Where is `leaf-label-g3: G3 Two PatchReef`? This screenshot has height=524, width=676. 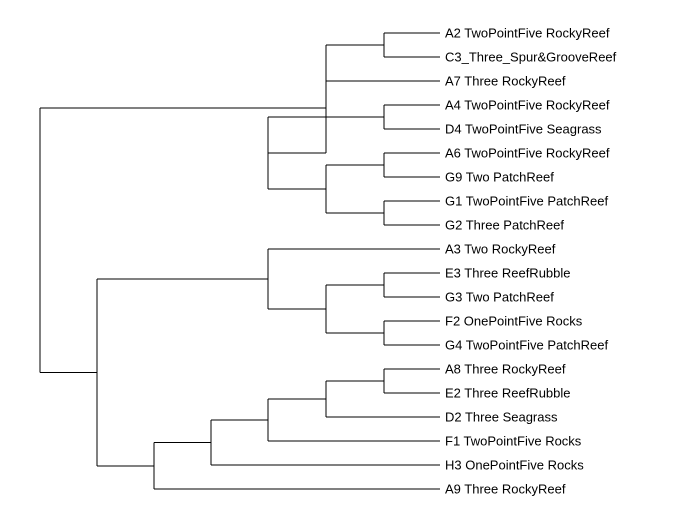 leaf-label-g3: G3 Two PatchReef is located at coordinates (499, 297).